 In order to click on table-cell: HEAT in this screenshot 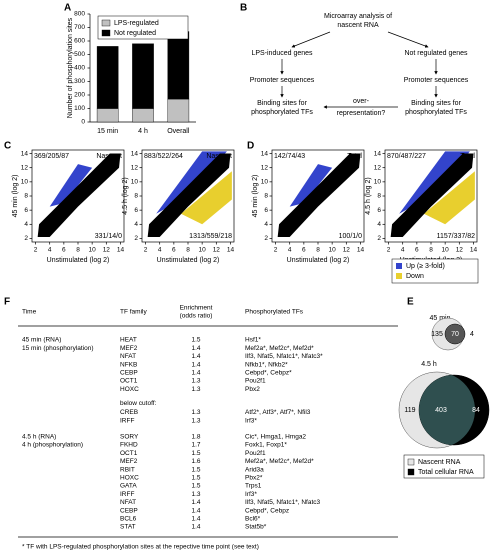, I will do `click(128, 340)`.